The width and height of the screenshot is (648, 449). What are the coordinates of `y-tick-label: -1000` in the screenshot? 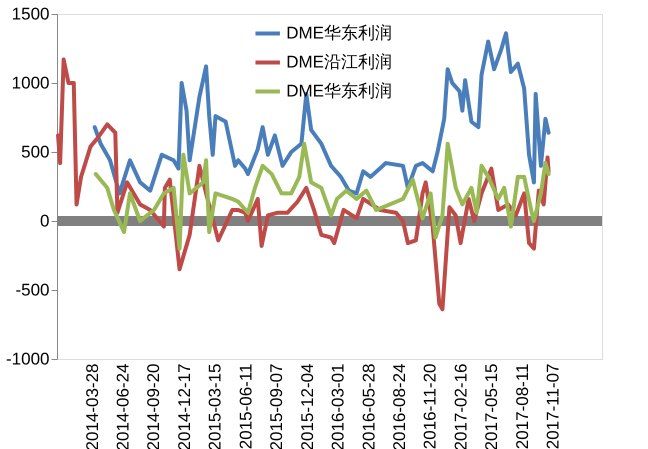 It's located at (28, 359).